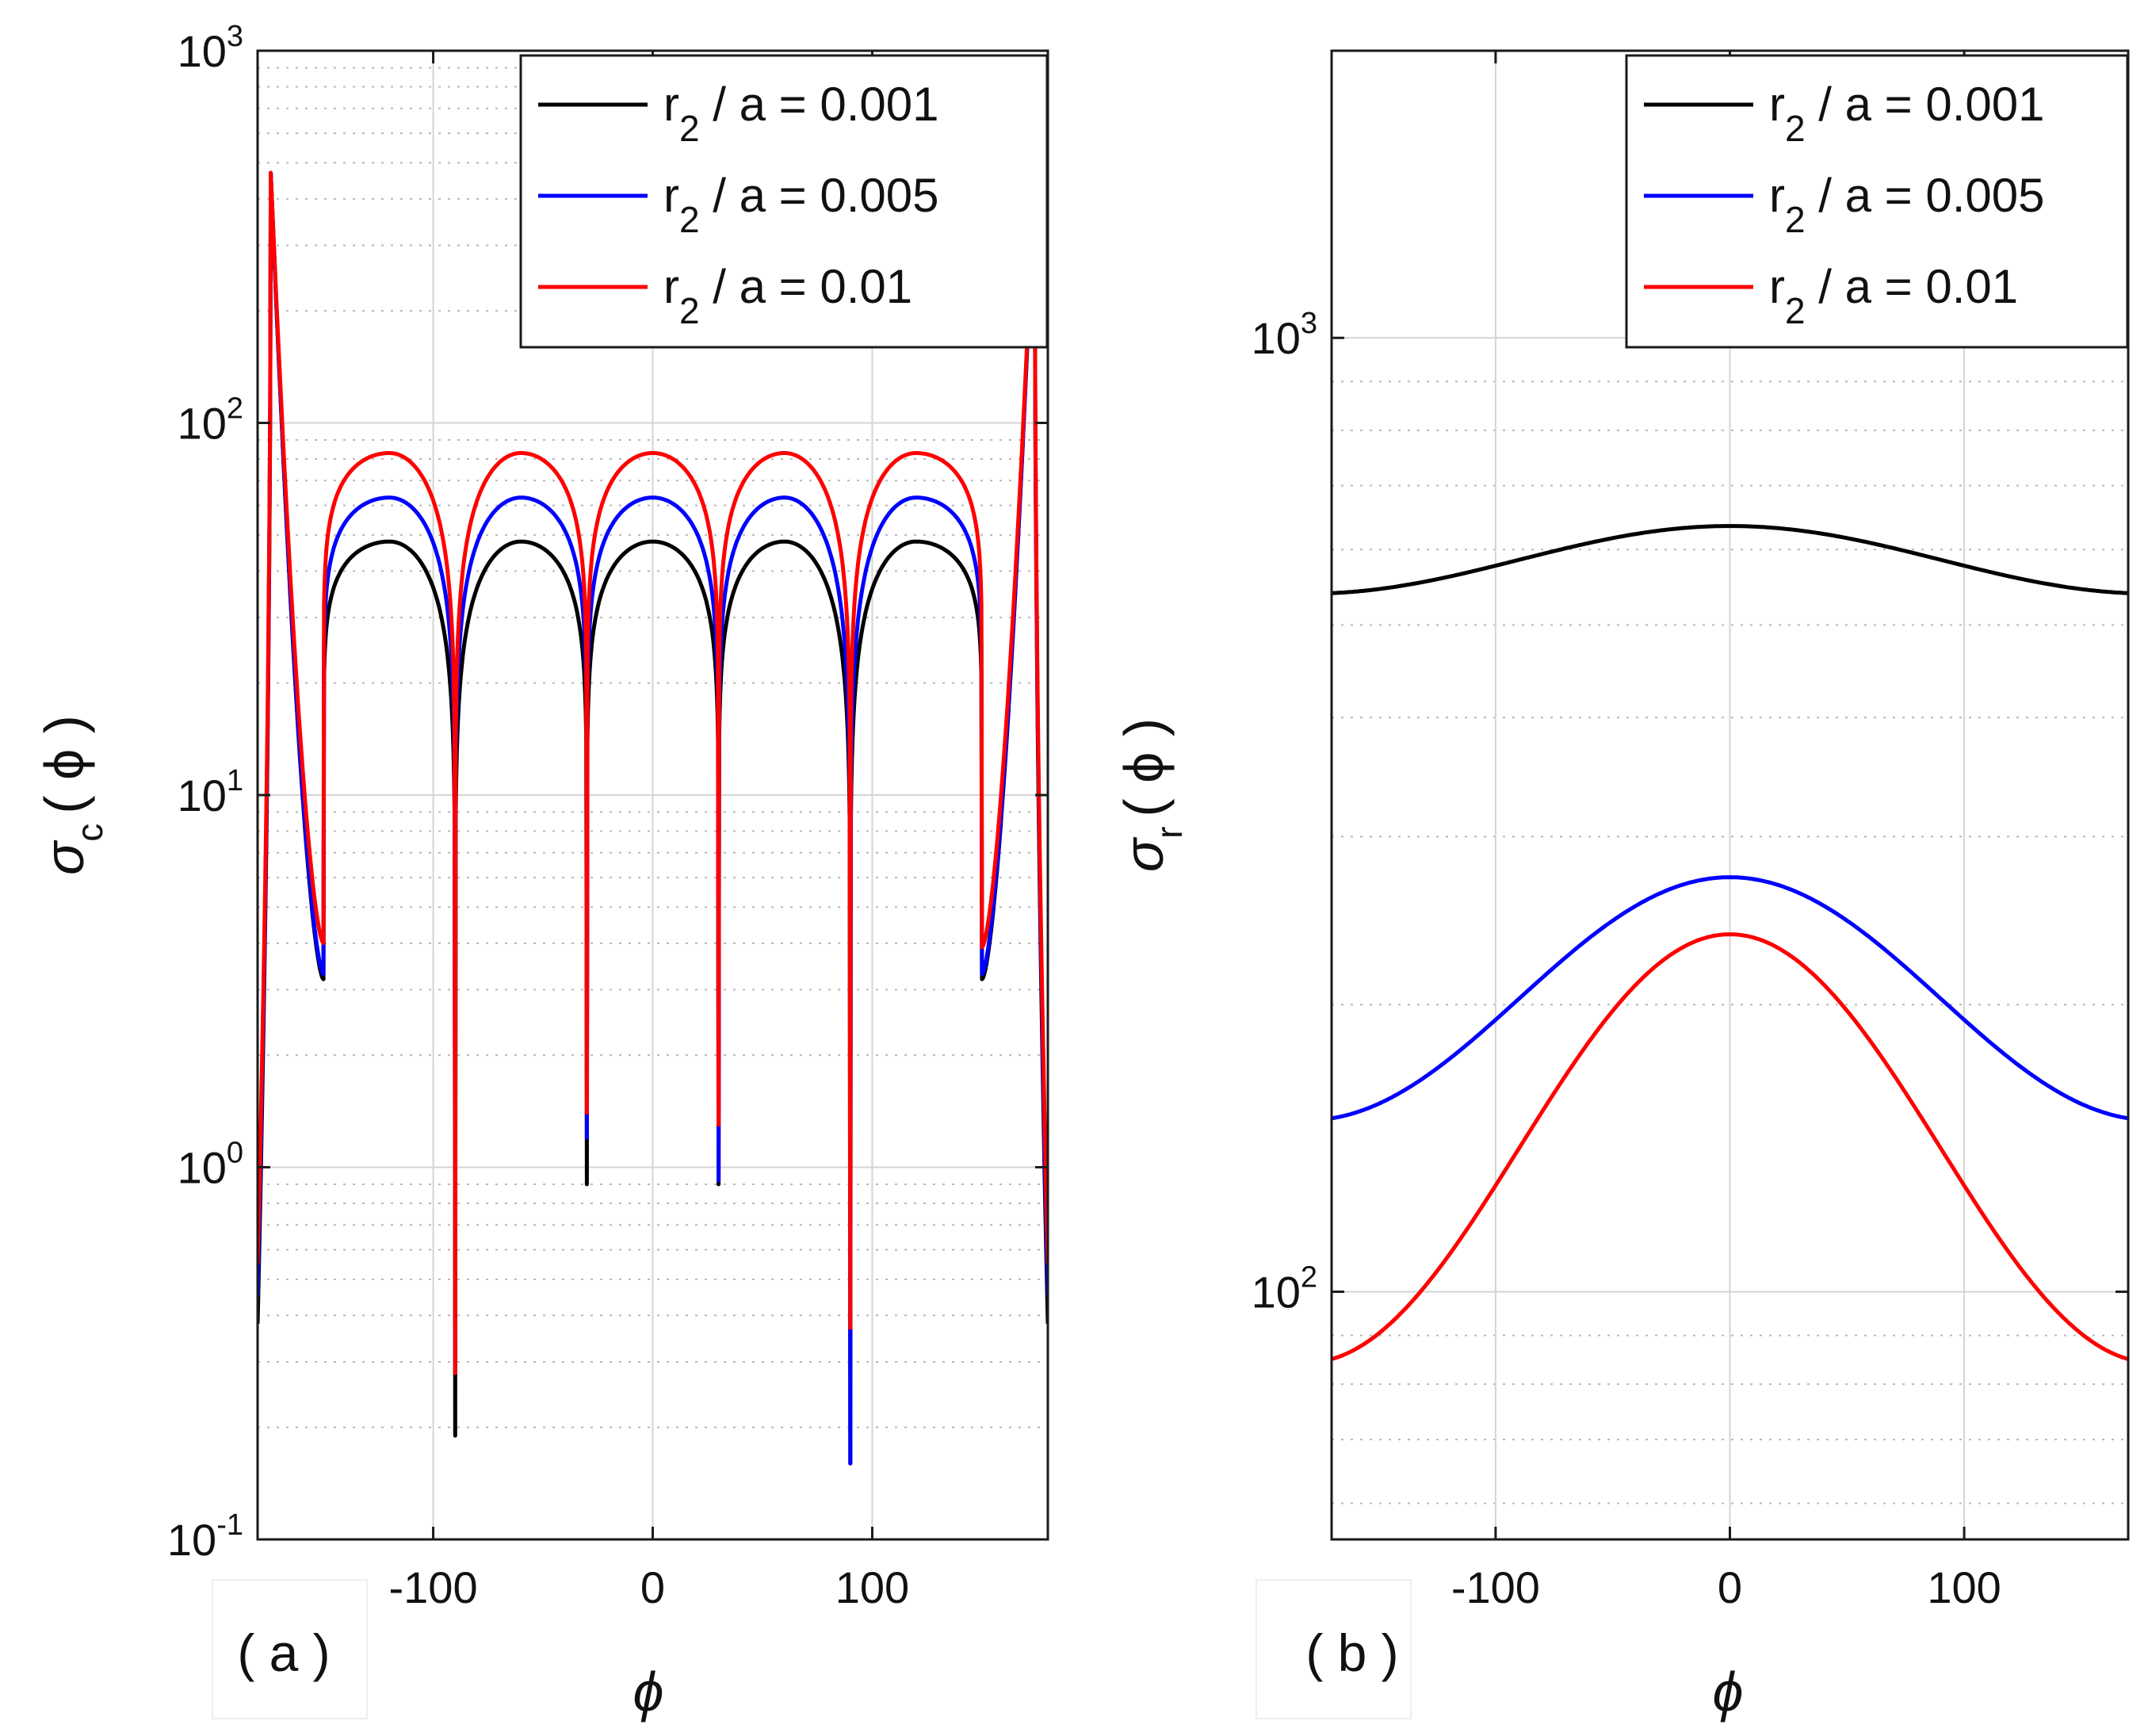  I want to click on y-tick-label: 10⁻¹, so click(205, 1536).